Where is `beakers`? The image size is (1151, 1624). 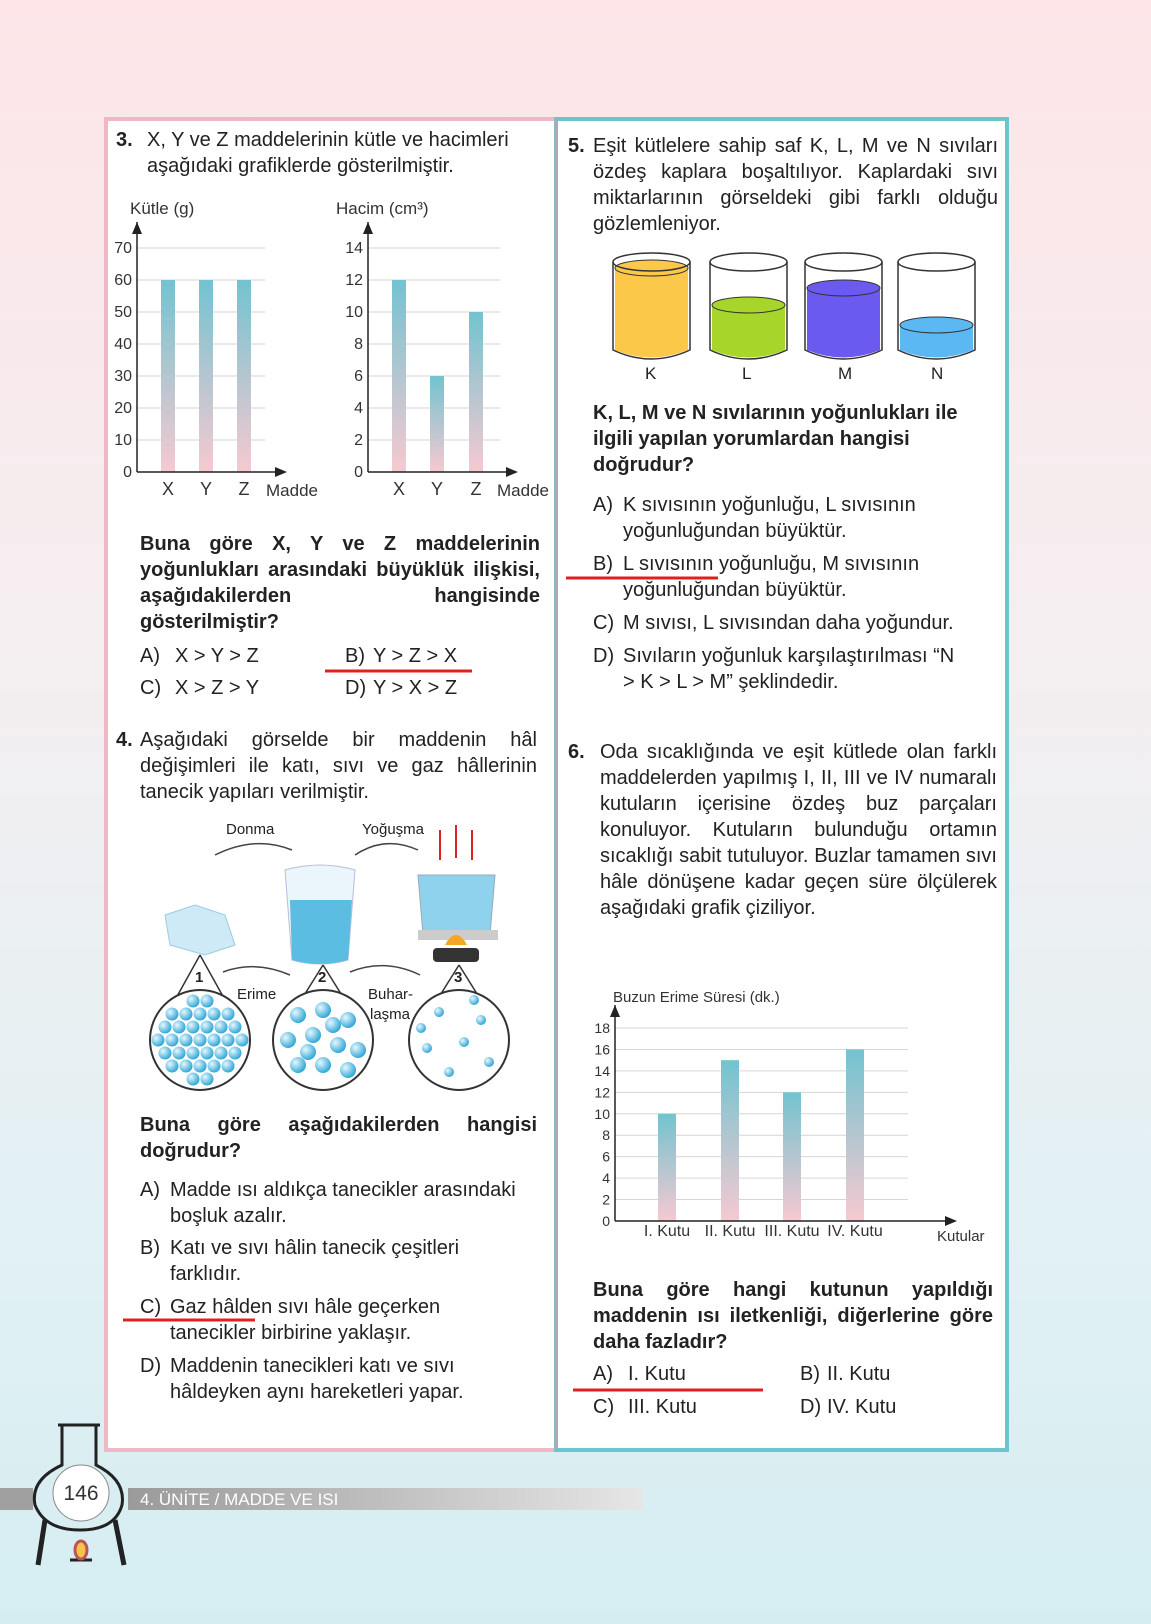
beakers is located at coordinates (794, 306).